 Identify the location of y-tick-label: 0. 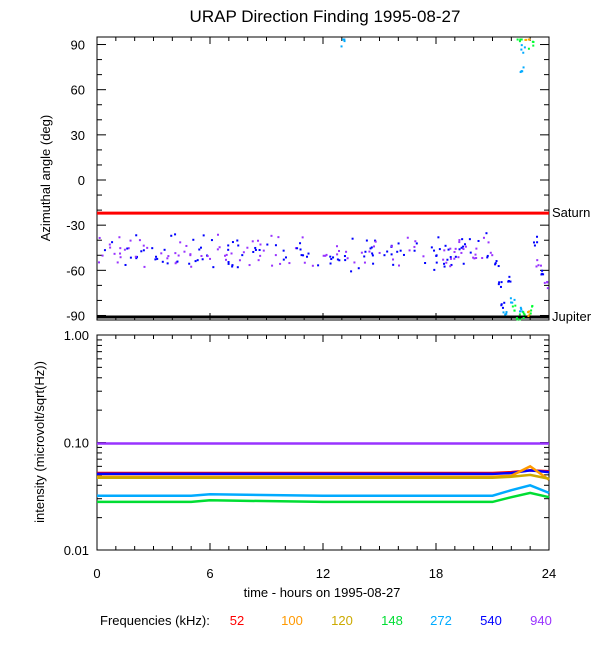
(81, 180).